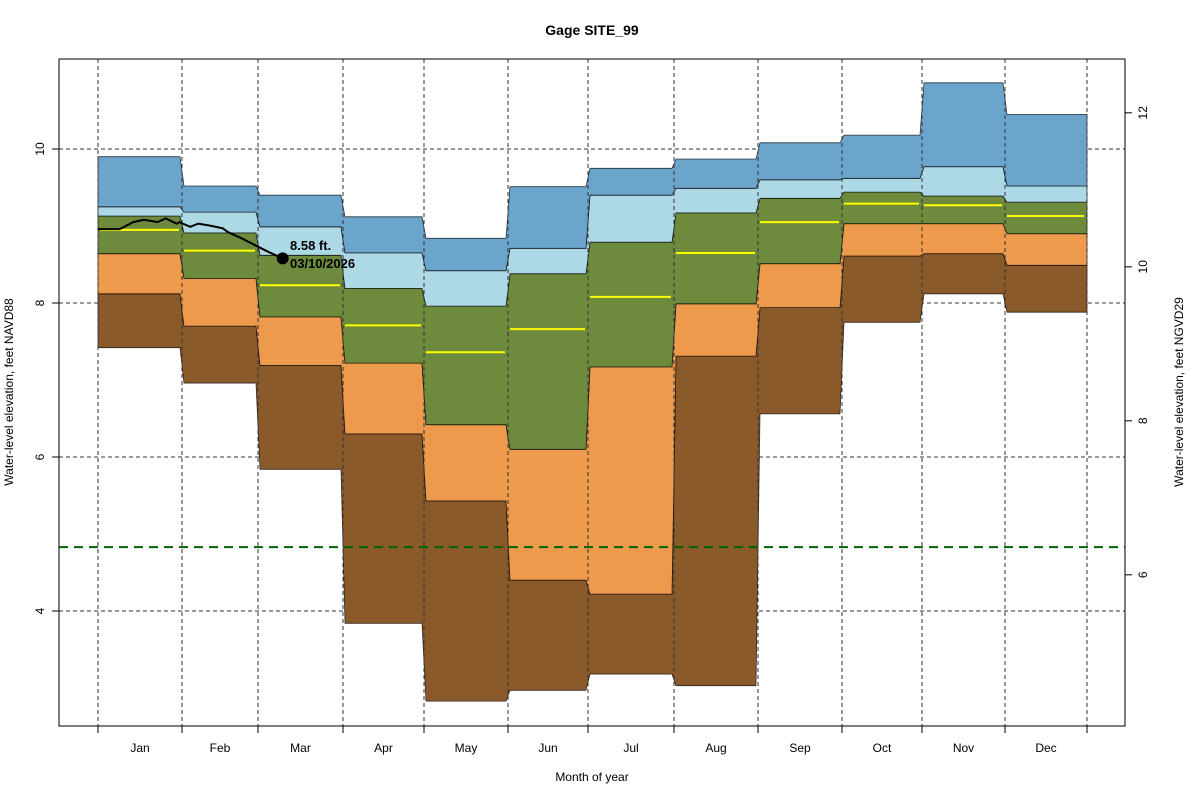  I want to click on x-tick-label-aug: Aug, so click(715, 748).